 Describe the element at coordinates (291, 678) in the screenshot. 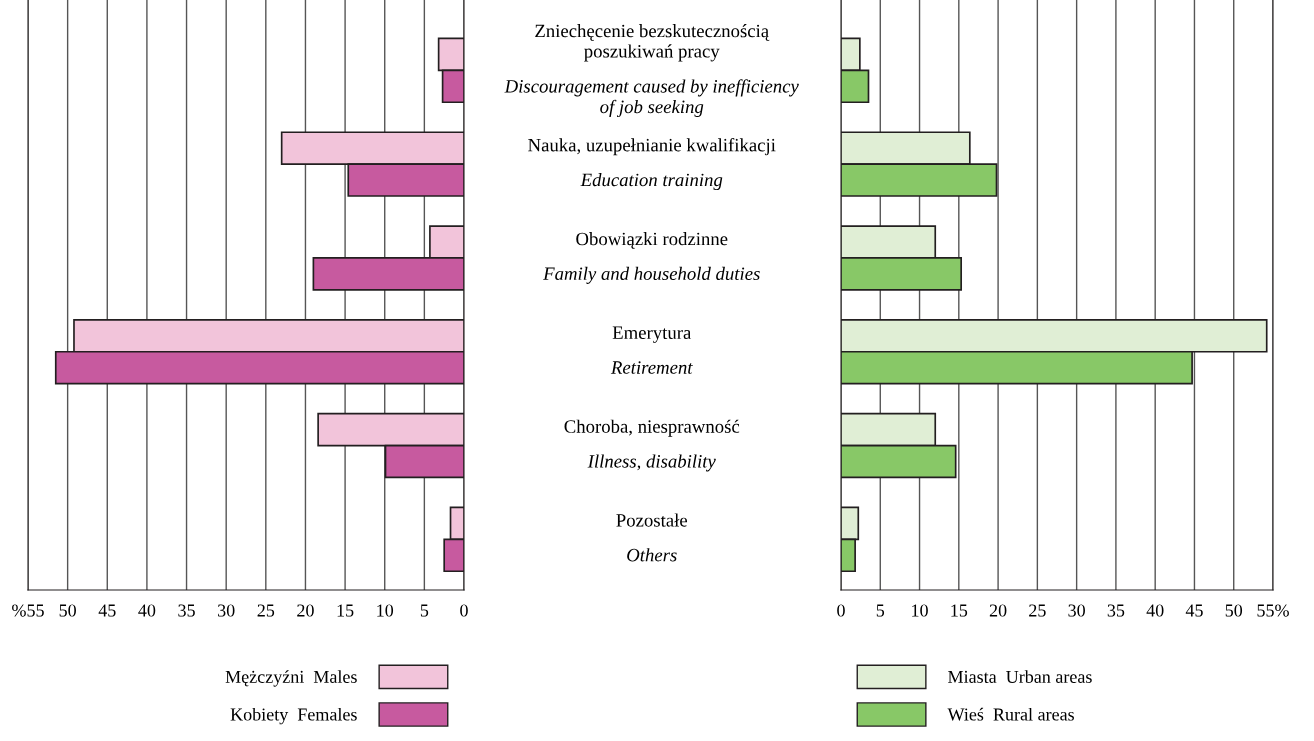

I see `legend-label: Mężczyźni Males` at that location.